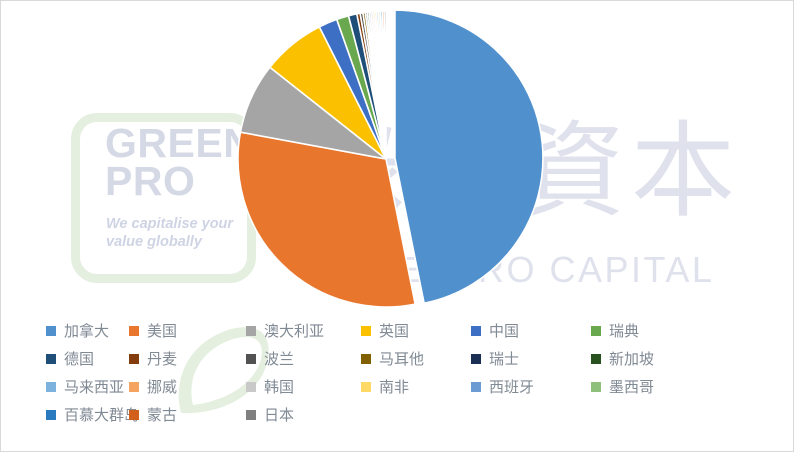 The image size is (794, 452). I want to click on legend-item-label: 西班牙, so click(512, 386).